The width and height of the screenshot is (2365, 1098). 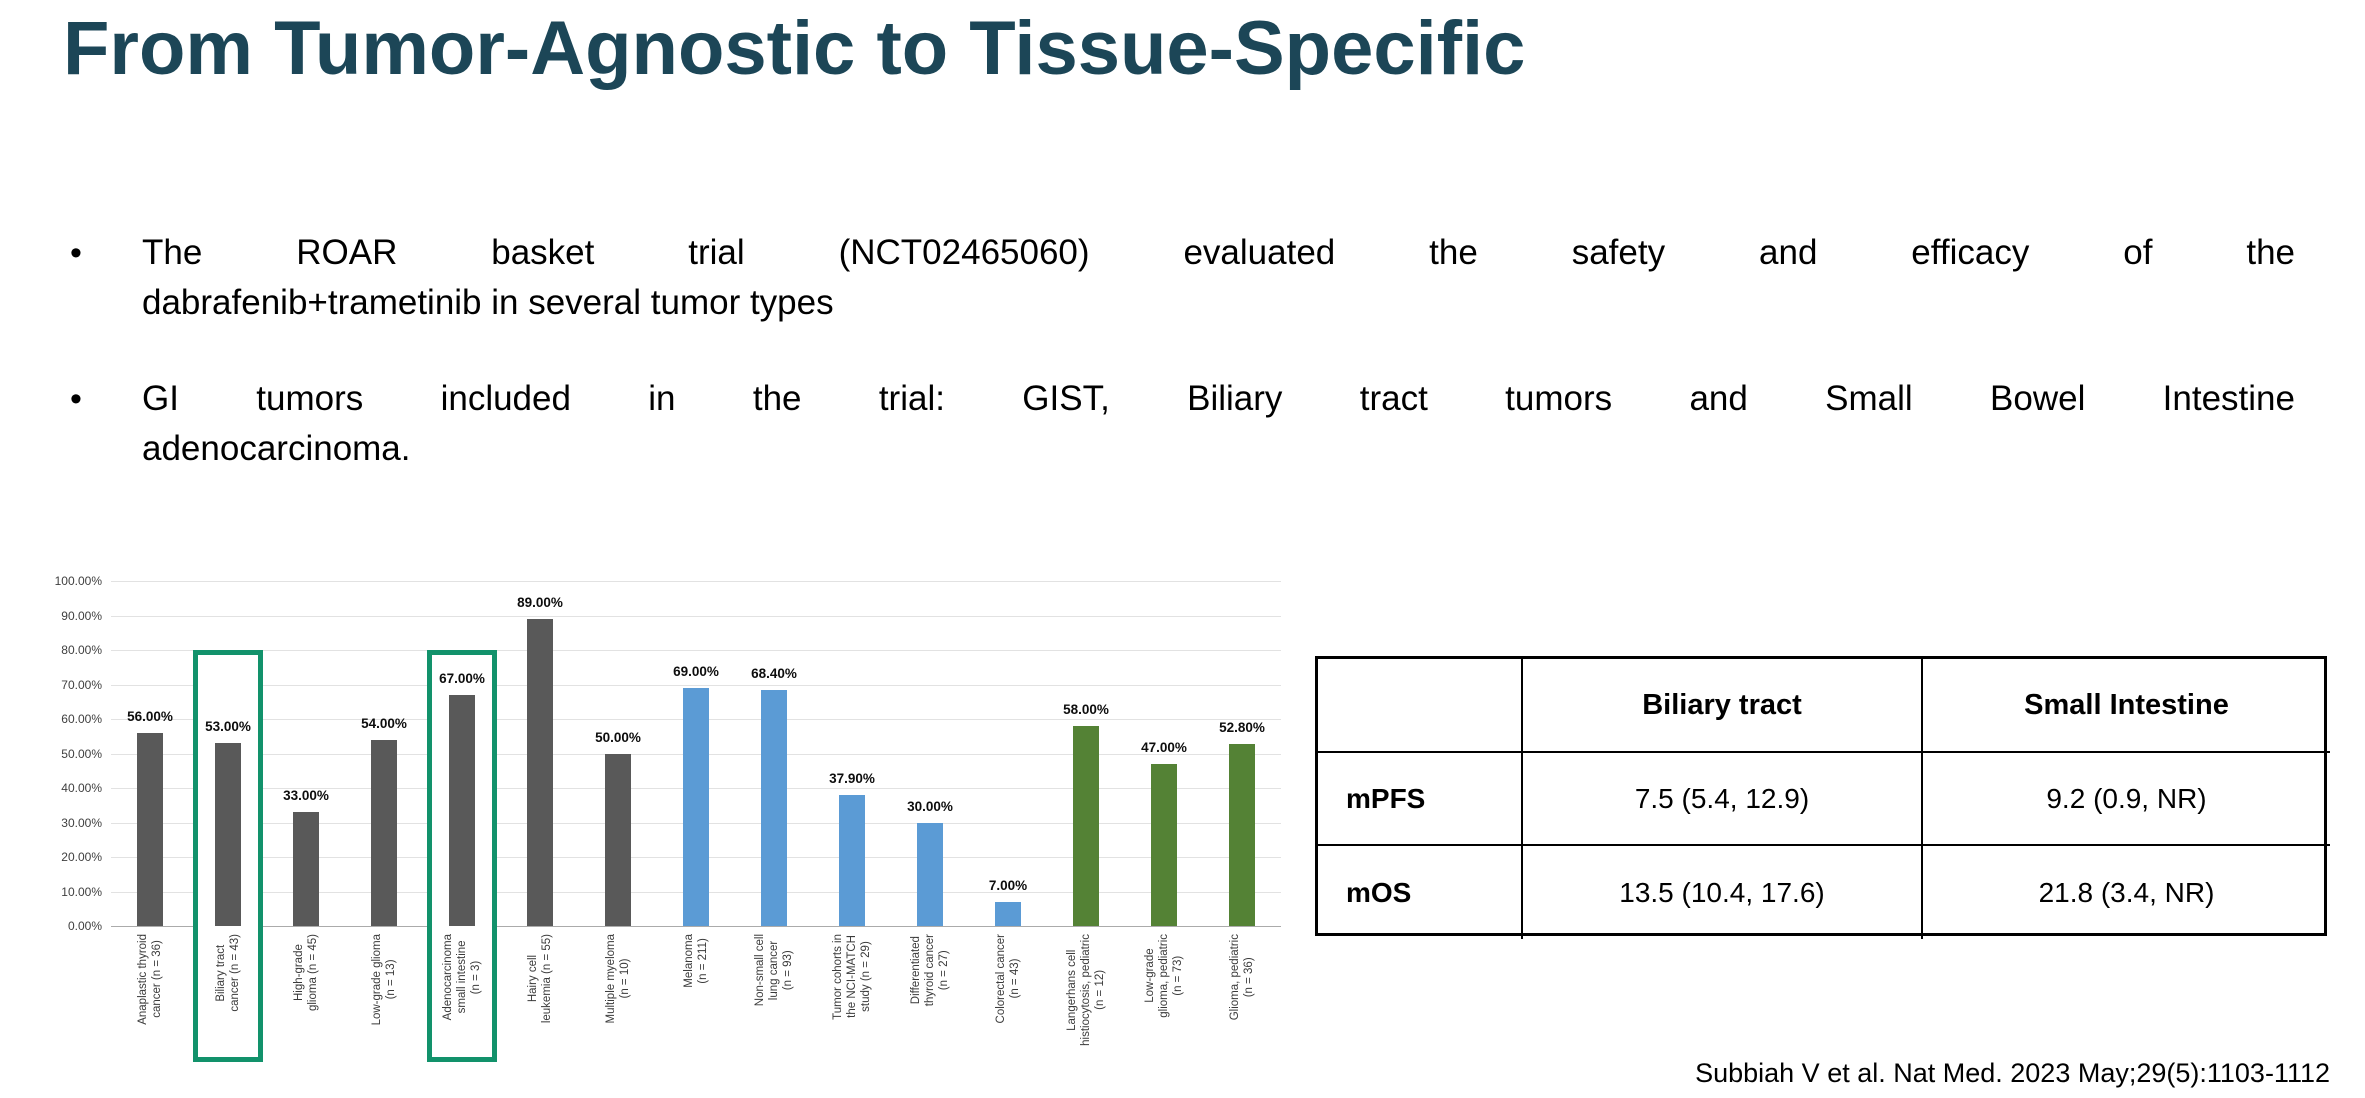 What do you see at coordinates (228, 973) in the screenshot?
I see `category-label: Biliary tract cancer (n = 43)` at bounding box center [228, 973].